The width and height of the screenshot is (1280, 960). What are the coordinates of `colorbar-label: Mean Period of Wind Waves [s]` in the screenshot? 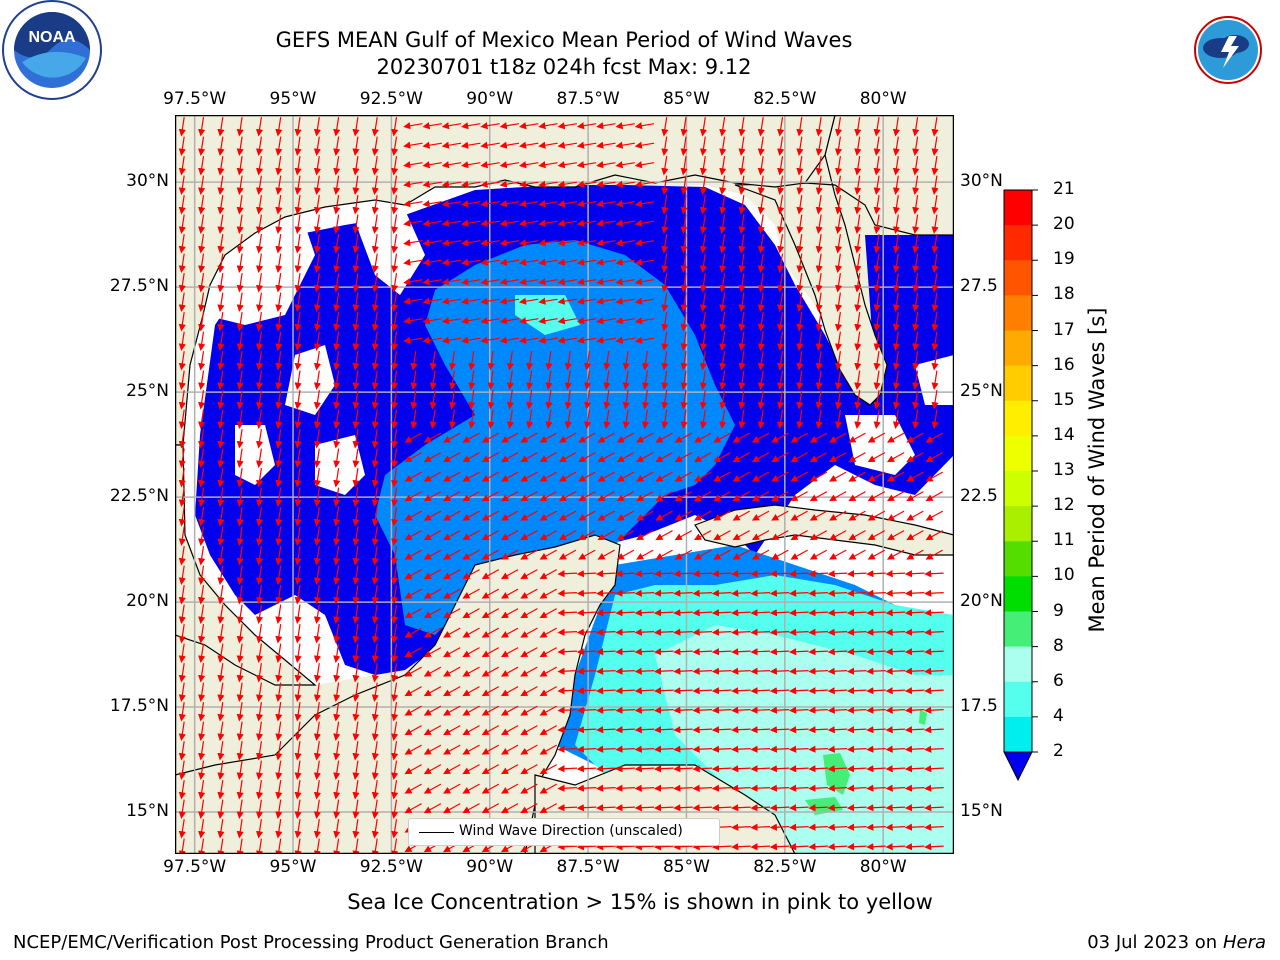 It's located at (1097, 470).